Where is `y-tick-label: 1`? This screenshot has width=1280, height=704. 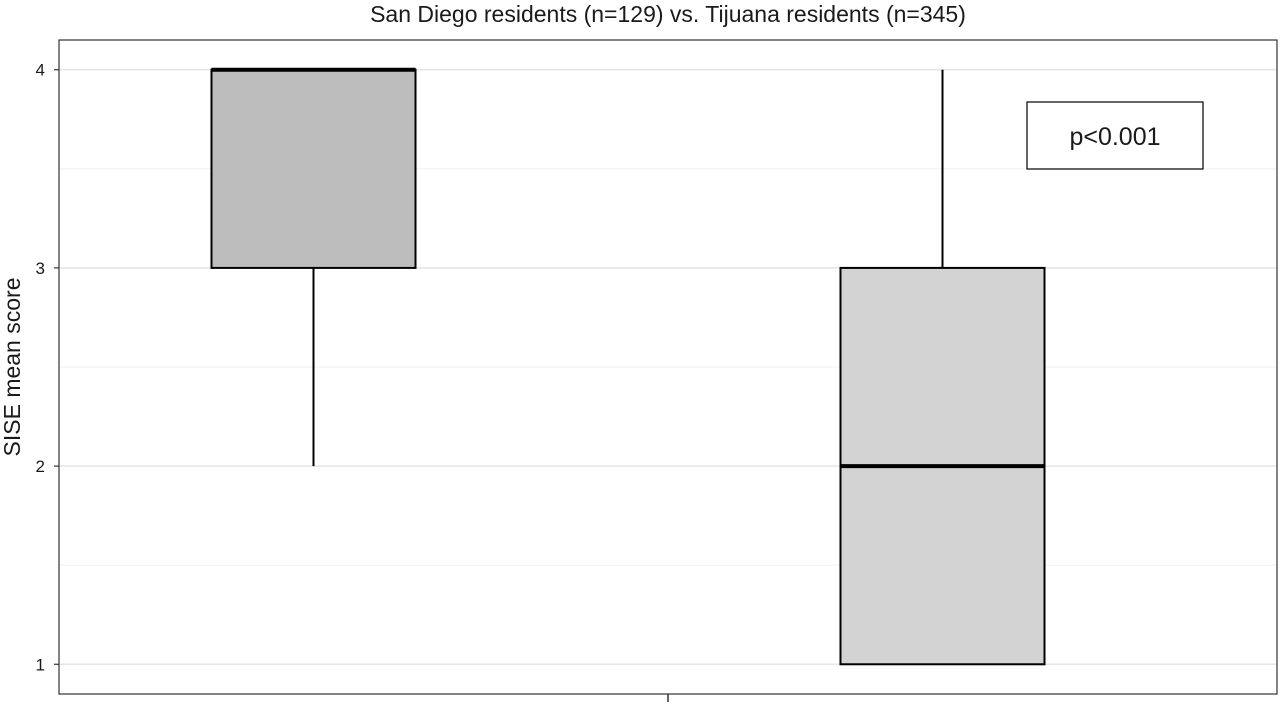 y-tick-label: 1 is located at coordinates (40, 664).